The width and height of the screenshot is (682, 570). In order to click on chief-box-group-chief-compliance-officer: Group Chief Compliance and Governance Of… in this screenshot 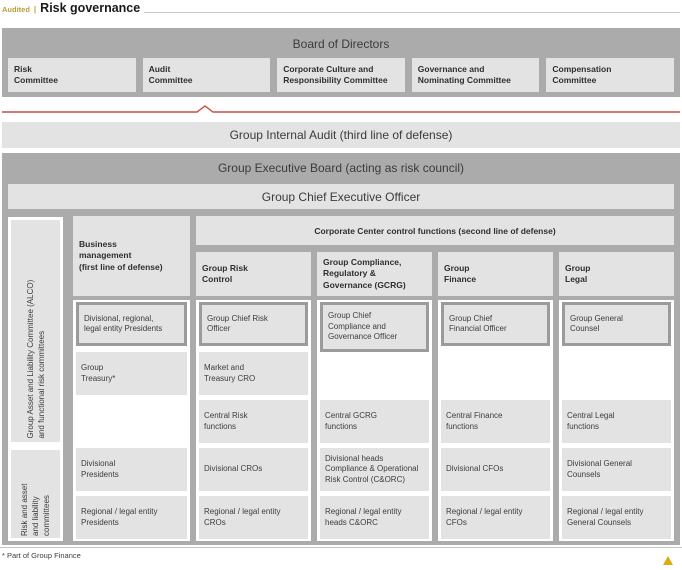, I will do `click(374, 327)`.